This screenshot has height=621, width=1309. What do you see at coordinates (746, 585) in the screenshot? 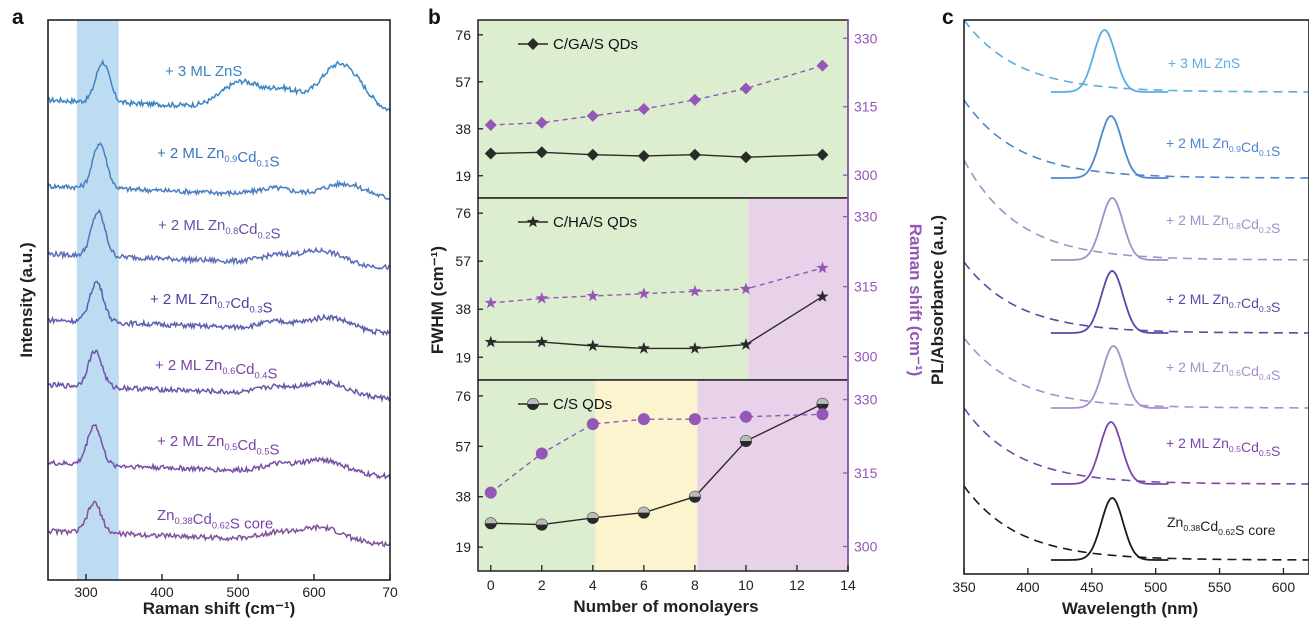
I see `x-tick-label: 10` at bounding box center [746, 585].